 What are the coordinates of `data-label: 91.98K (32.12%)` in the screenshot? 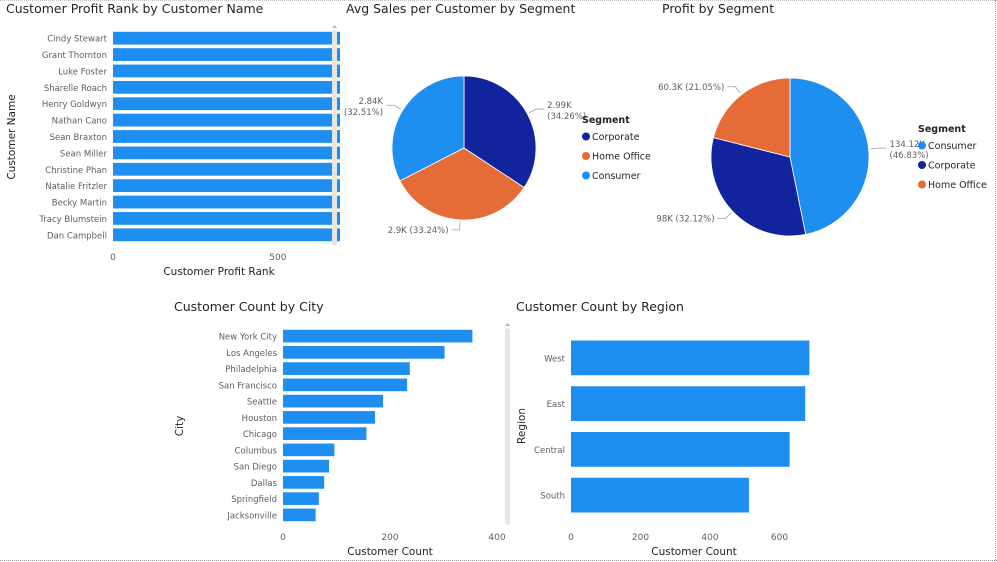 It's located at (685, 219).